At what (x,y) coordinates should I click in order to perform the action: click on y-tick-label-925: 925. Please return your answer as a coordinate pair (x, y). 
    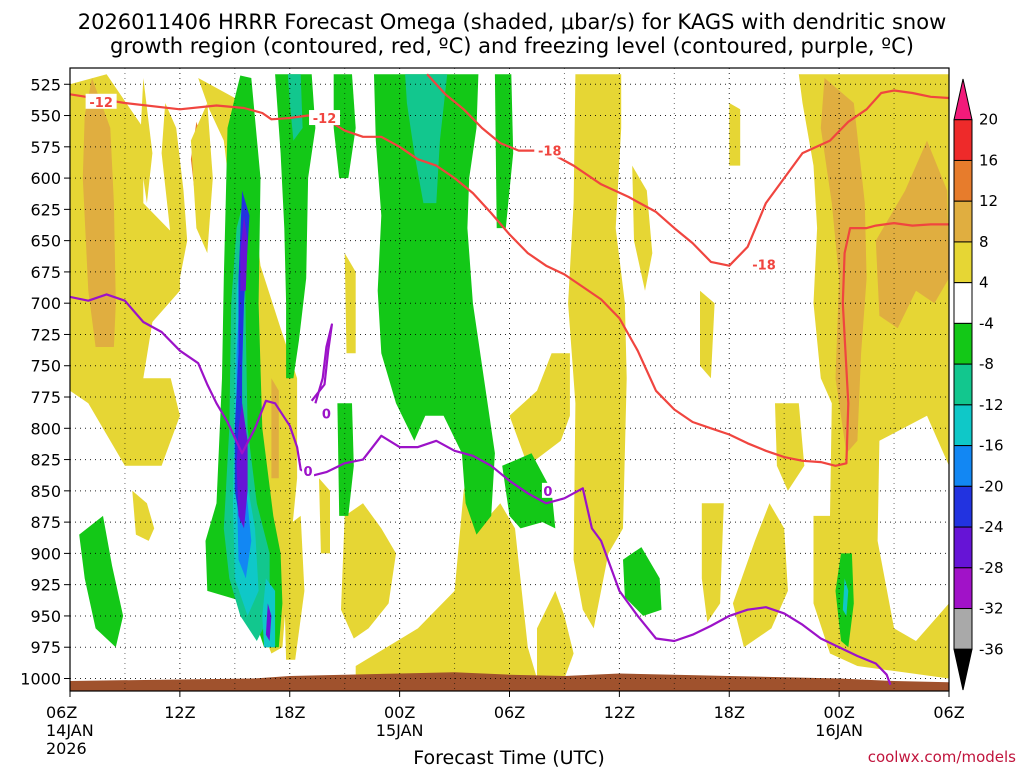
    Looking at the image, I should click on (45, 585).